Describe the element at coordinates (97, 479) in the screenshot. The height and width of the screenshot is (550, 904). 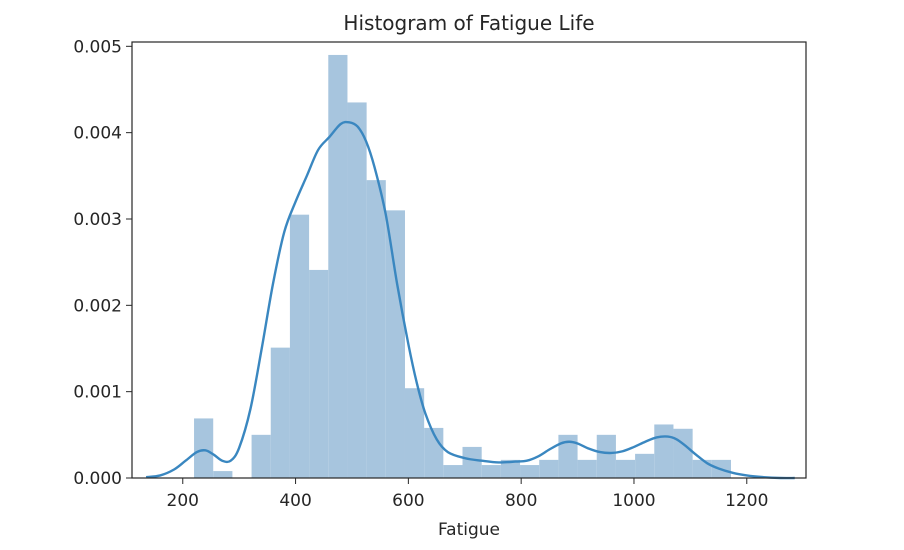
I see `y-tick-label: 0.000` at that location.